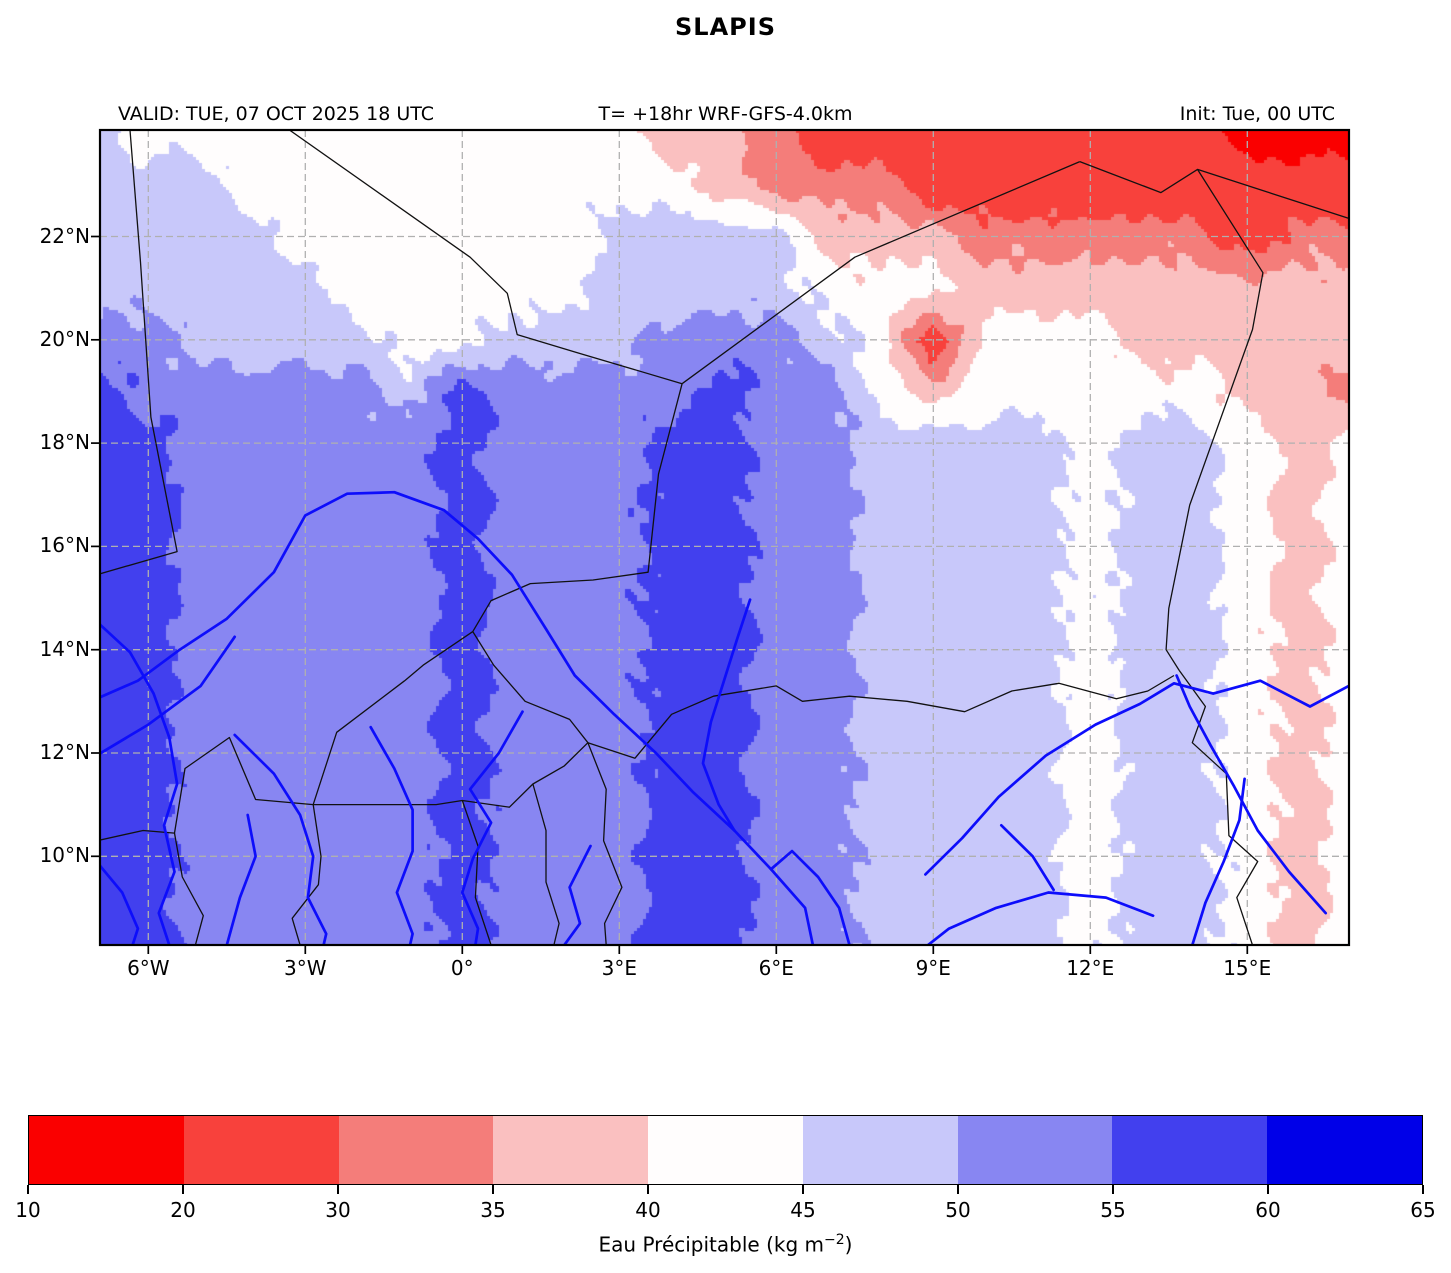 The height and width of the screenshot is (1273, 1451). I want to click on colorbar-tick-label: 55, so click(1113, 1210).